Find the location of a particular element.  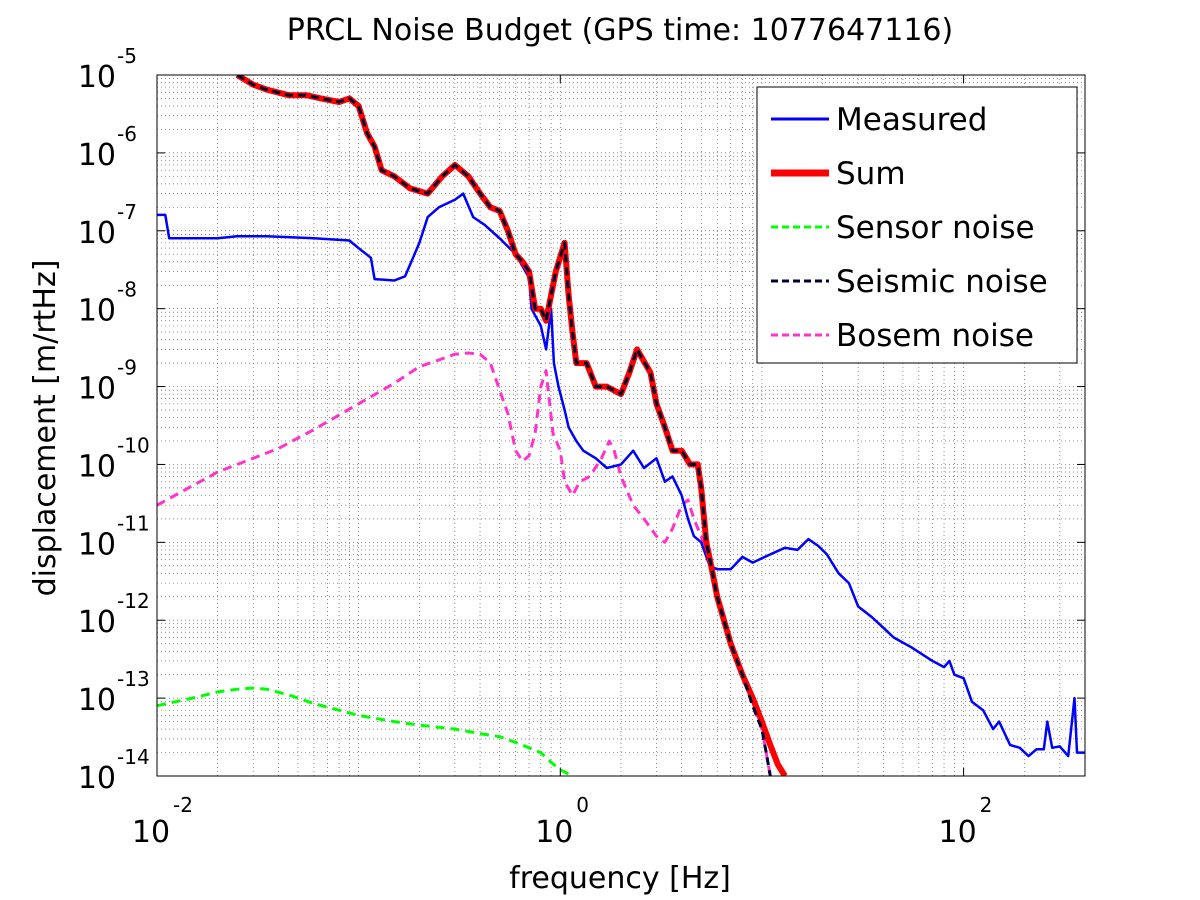

y-tick-exponent: -6 is located at coordinates (127, 134).